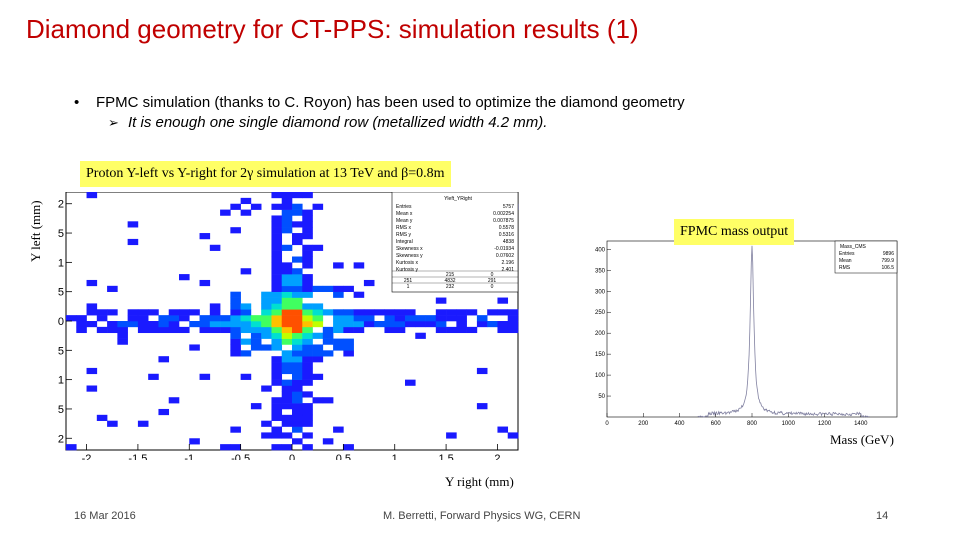 This screenshot has width=960, height=540. I want to click on mass-y-tick-label: 250, so click(600, 313).